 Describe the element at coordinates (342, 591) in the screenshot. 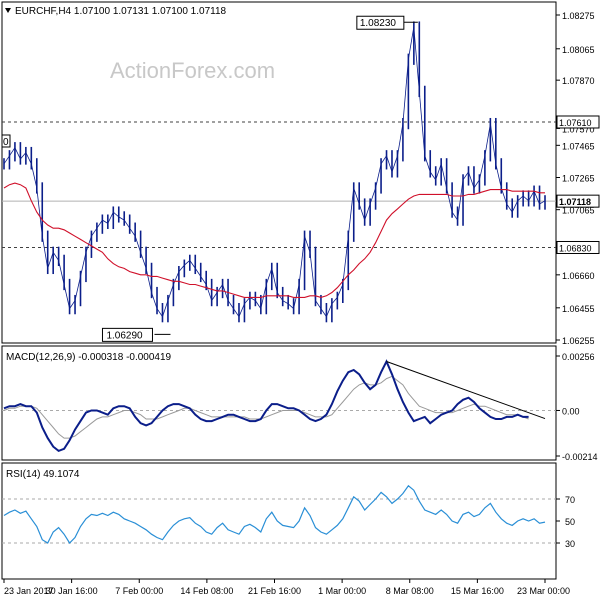

I see `x-tick-label: 1 Mar 00:00` at that location.